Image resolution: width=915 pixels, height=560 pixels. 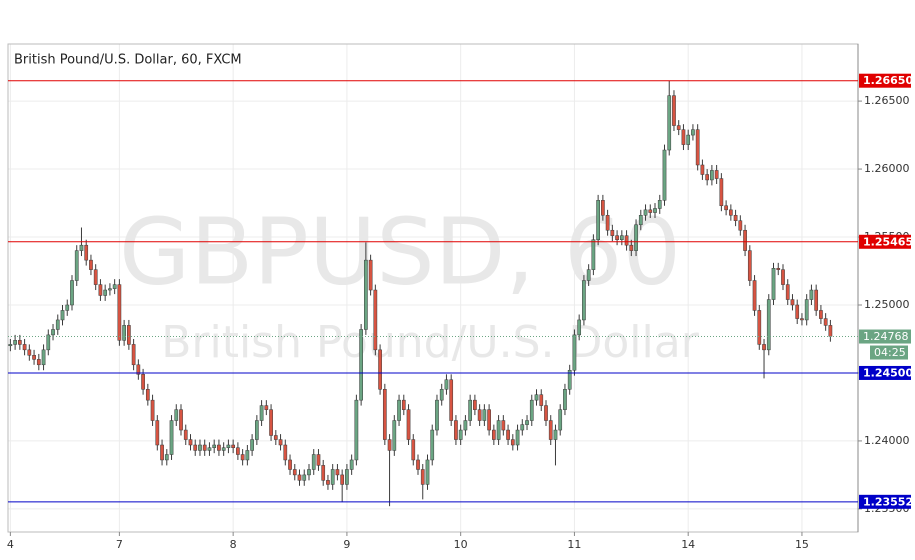 What do you see at coordinates (887, 168) in the screenshot?
I see `y-tick-label: 1.26000` at bounding box center [887, 168].